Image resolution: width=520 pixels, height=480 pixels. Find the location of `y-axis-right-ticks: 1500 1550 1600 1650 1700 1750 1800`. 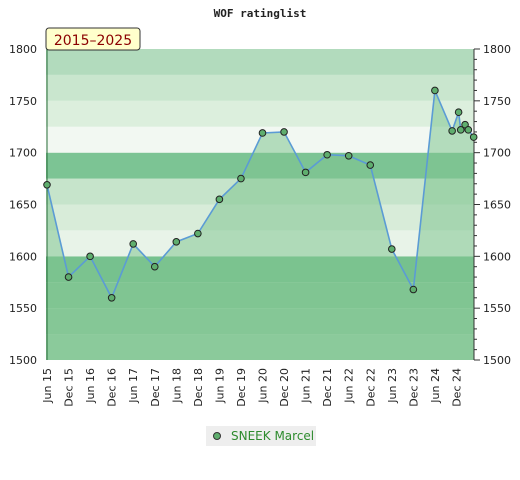

y-axis-right-ticks: 1500 1550 1600 1650 1700 1750 1800 is located at coordinates (492, 205).